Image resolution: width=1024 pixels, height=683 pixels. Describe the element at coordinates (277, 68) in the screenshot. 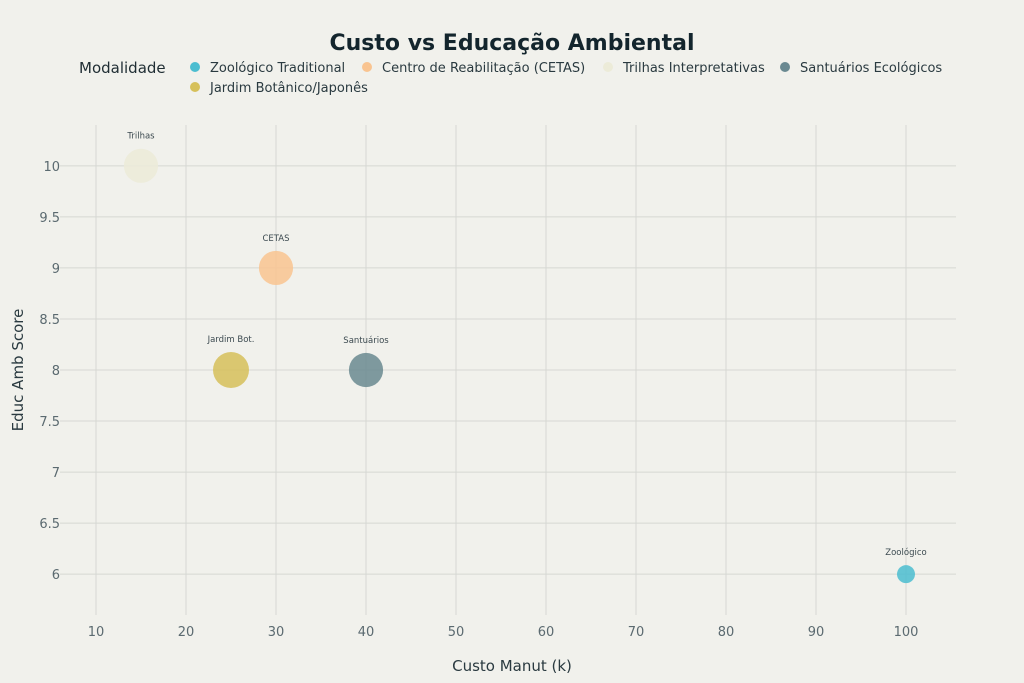

I see `legend-entry: Zoológico Traditional` at that location.